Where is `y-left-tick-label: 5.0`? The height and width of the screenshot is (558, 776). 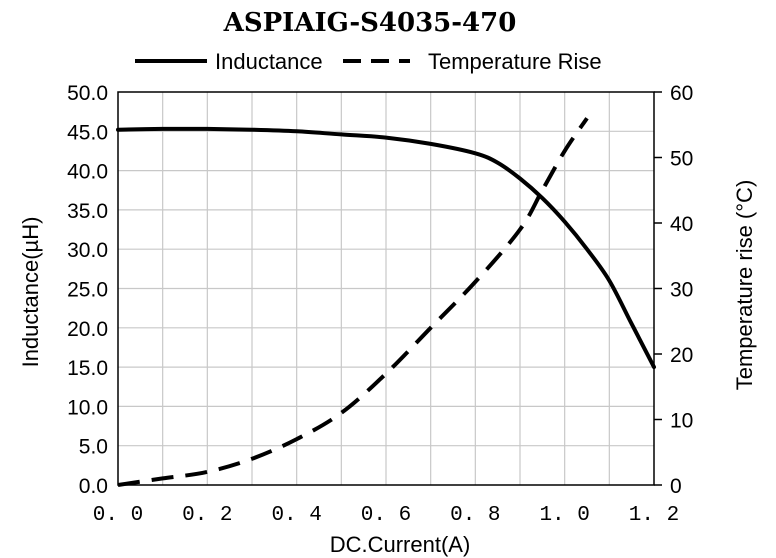
y-left-tick-label: 5.0 is located at coordinates (93, 447).